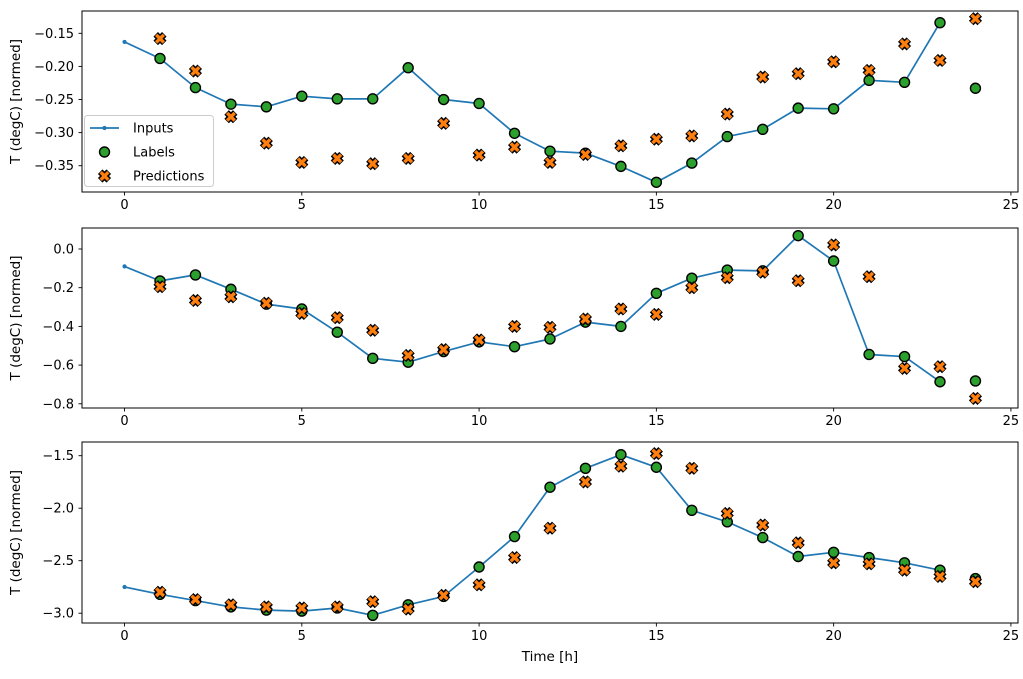 The height and width of the screenshot is (679, 1023). Describe the element at coordinates (833, 636) in the screenshot. I see `x-tick-label: 20` at that location.